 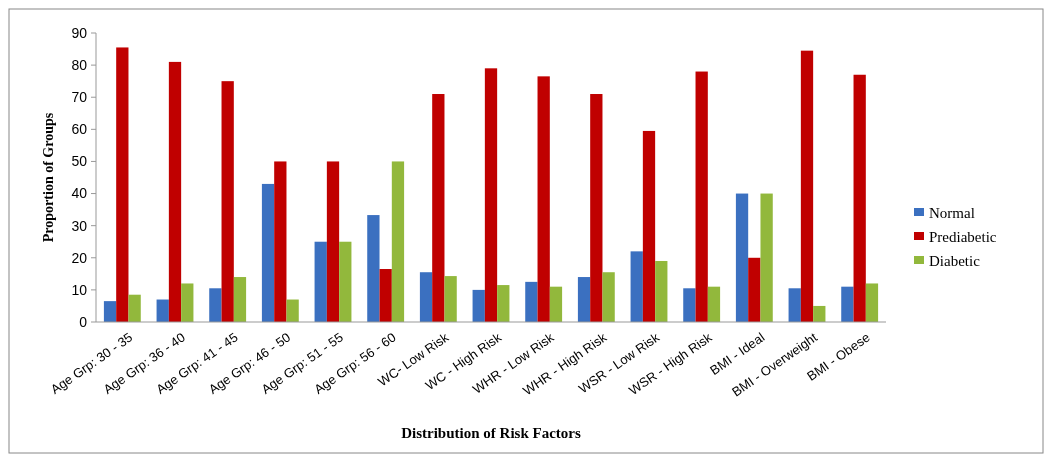 What do you see at coordinates (491, 433) in the screenshot?
I see `x-axis-title: Distribution of Risk Factors` at bounding box center [491, 433].